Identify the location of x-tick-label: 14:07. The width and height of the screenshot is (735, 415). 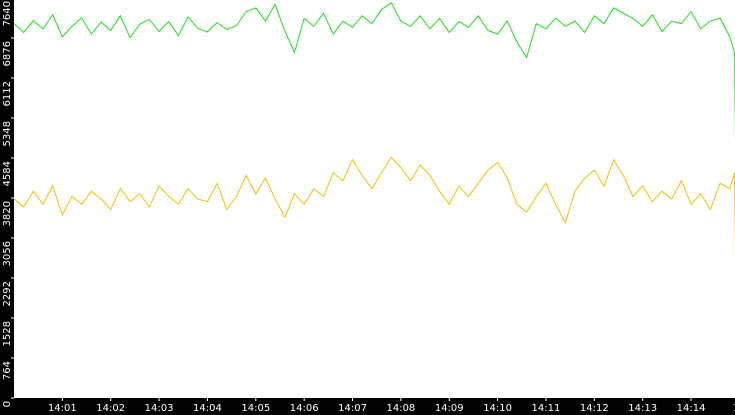
(352, 408).